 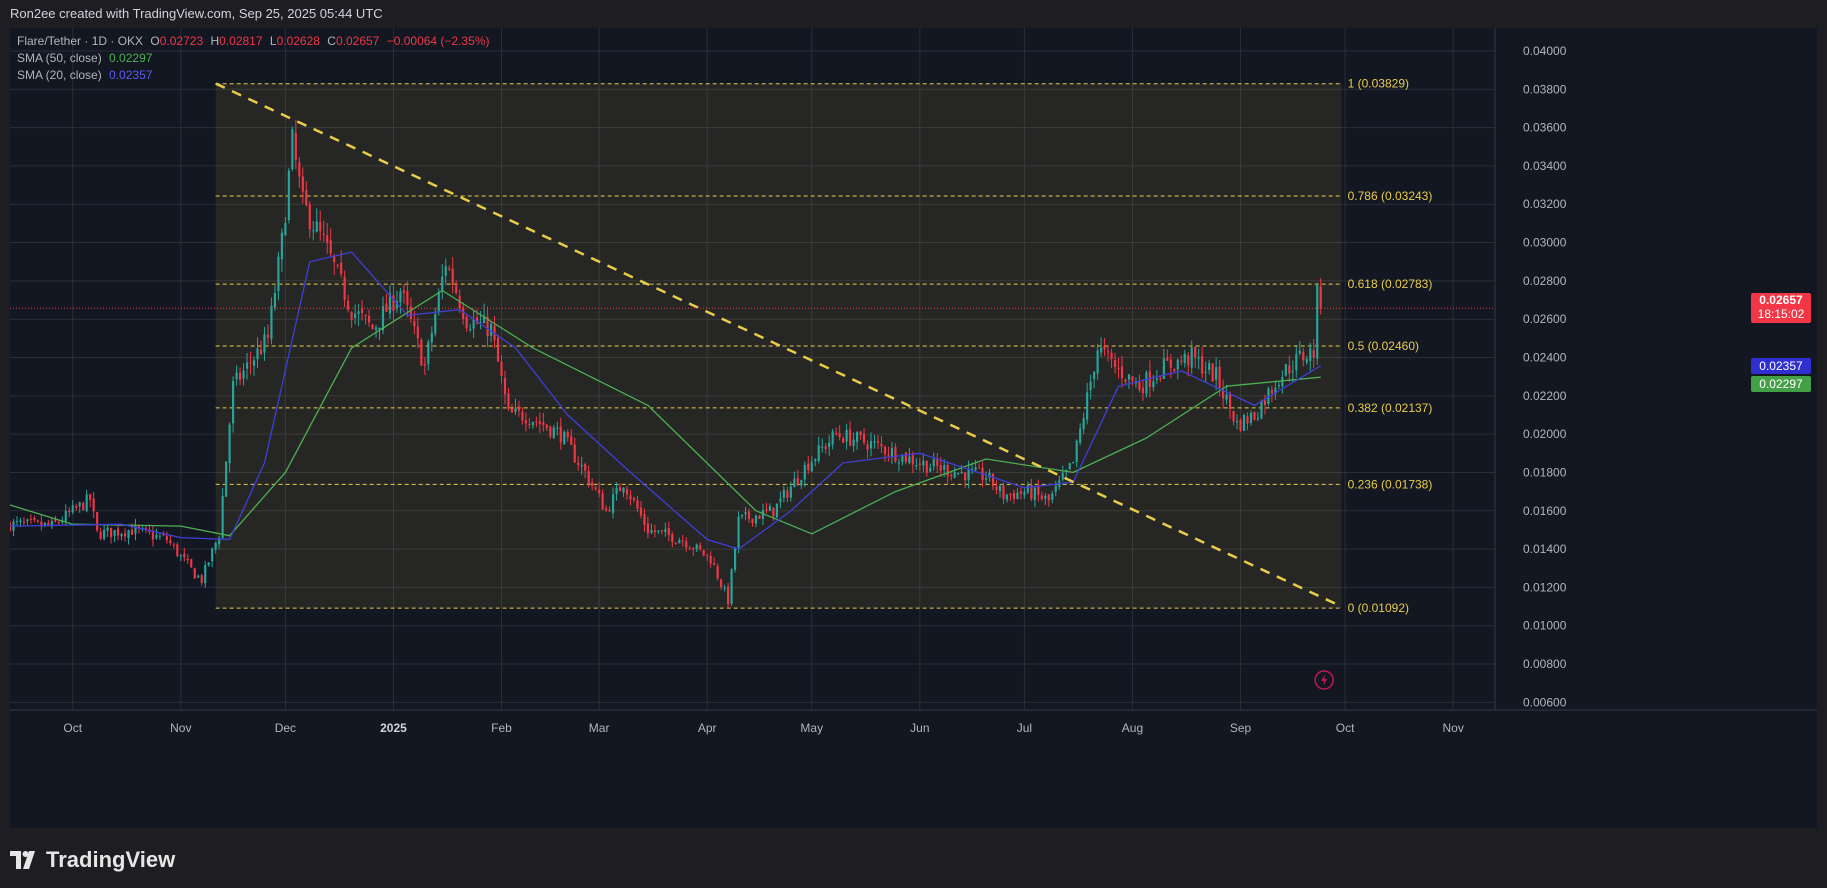 What do you see at coordinates (1324, 680) in the screenshot?
I see `lightning-bolt` at bounding box center [1324, 680].